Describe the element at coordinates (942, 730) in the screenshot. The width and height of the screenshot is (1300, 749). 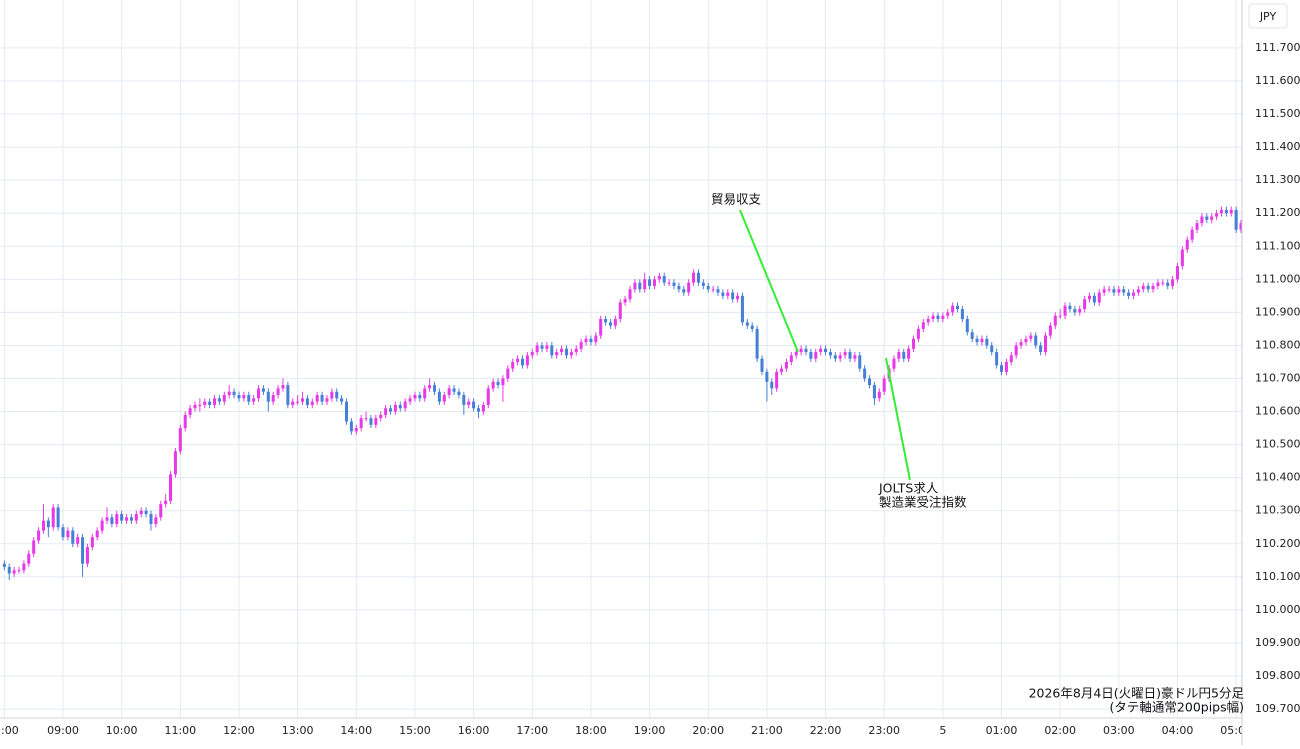
I see `x-tick-label: 5` at that location.